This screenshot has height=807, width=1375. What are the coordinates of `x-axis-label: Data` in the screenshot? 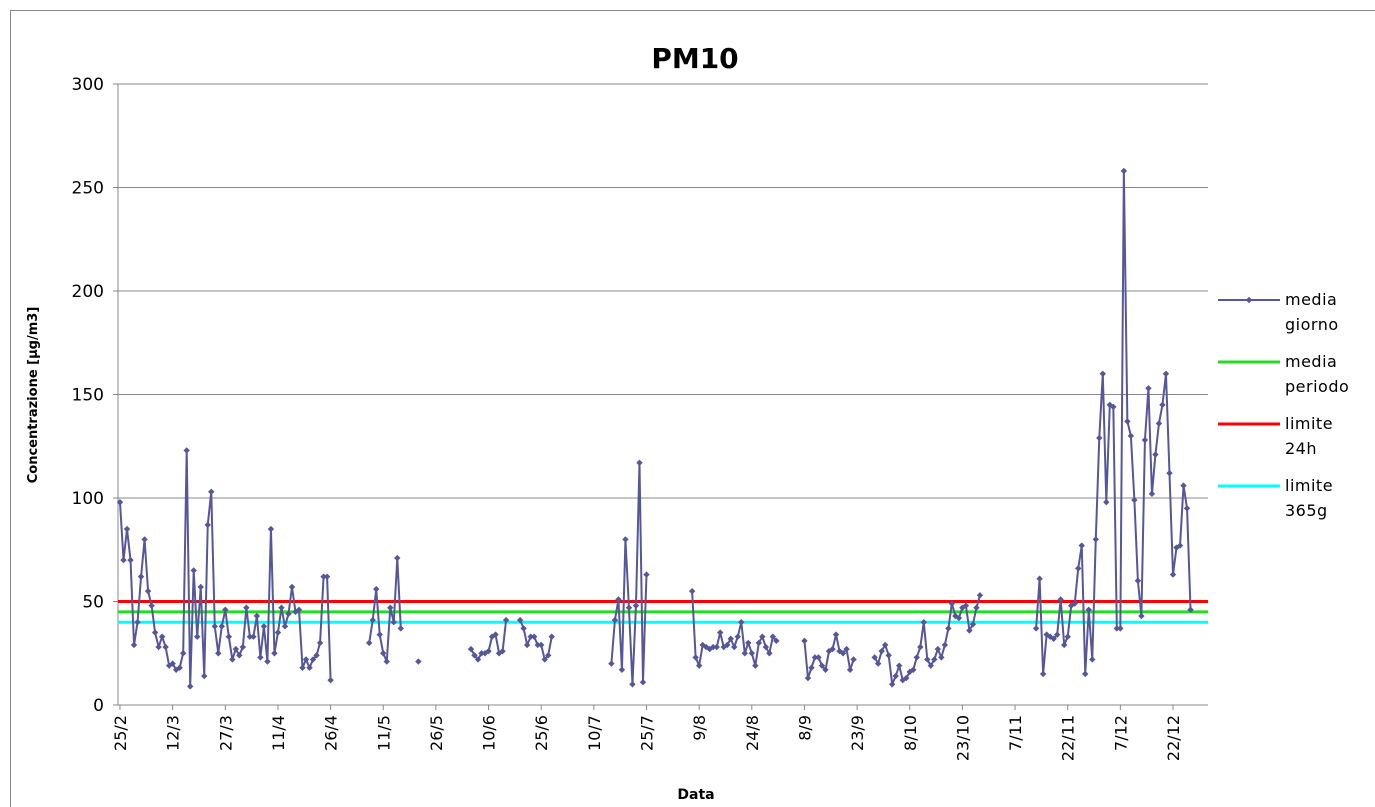 It's located at (695, 795).